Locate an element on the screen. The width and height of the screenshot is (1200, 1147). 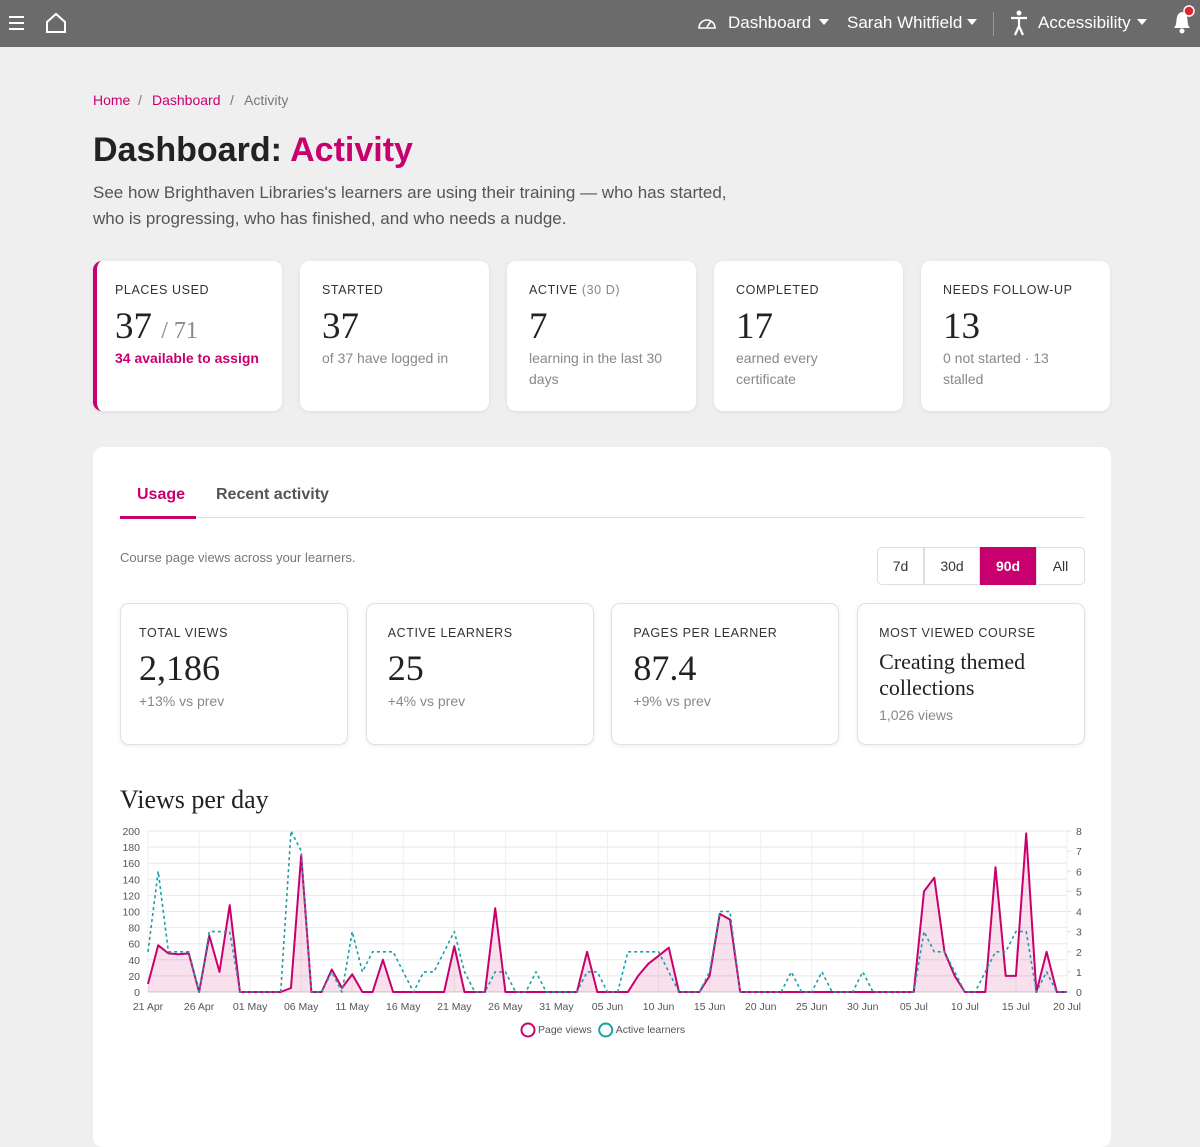
metric-label: PAGES PER LEARNER is located at coordinates (705, 633).